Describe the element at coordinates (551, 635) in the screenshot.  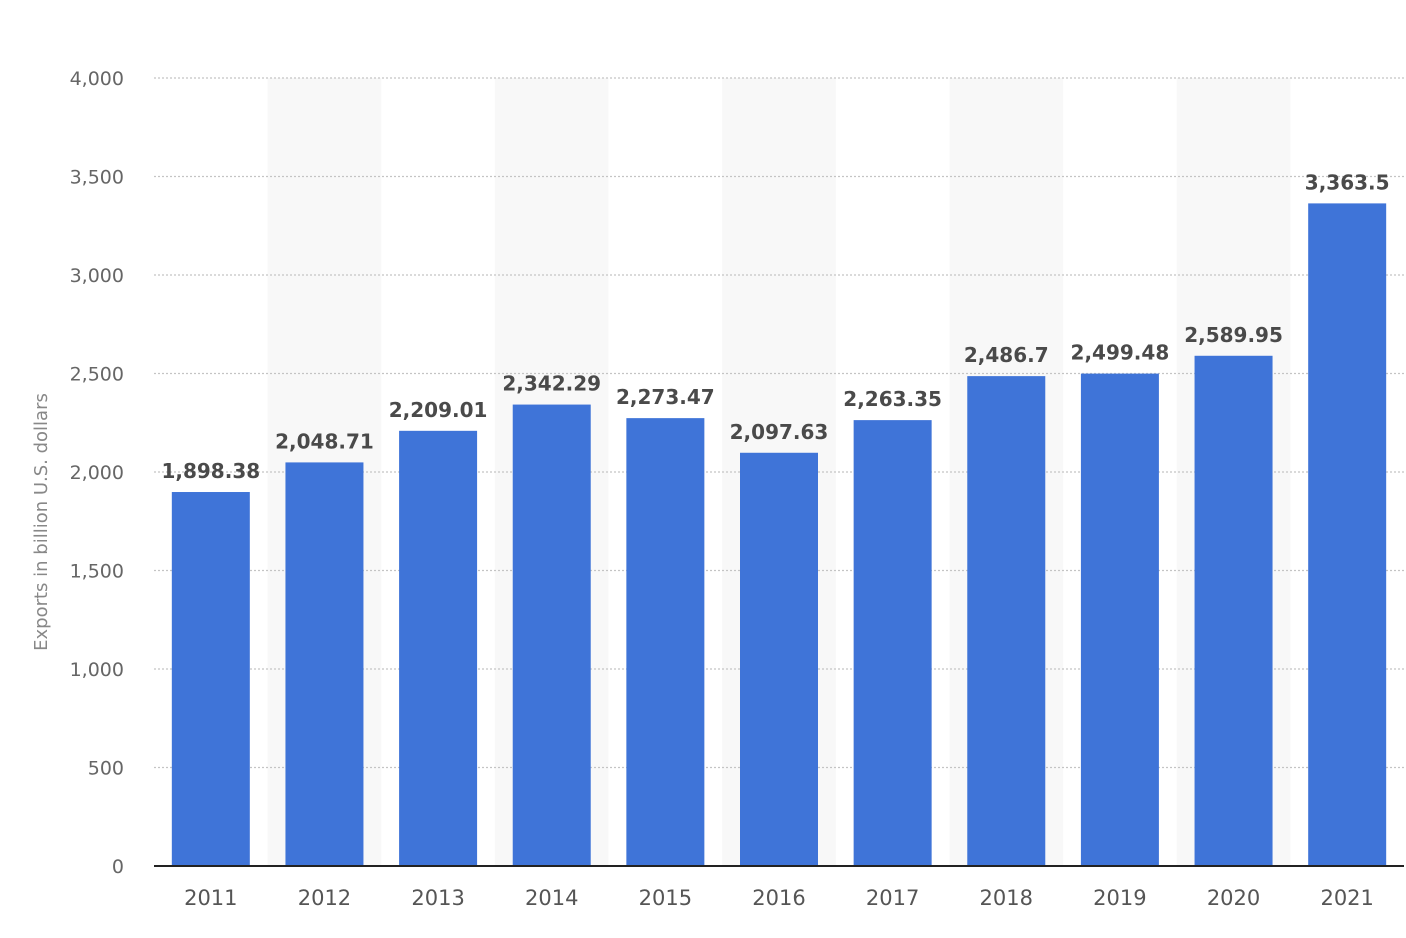
I see `bar-2014` at that location.